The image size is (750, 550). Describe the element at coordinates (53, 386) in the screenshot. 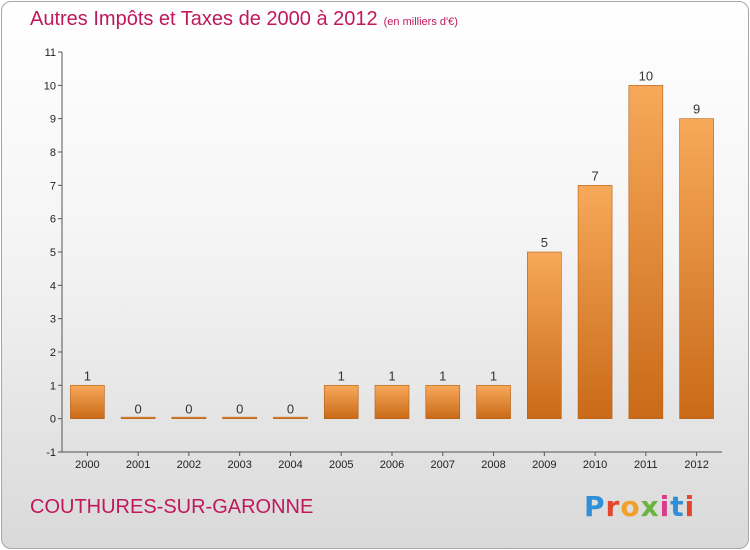

I see `y-tick-label: 1` at that location.